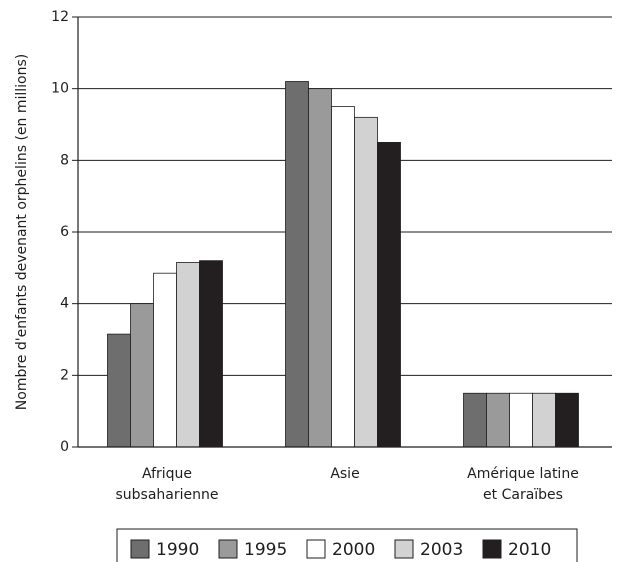  Describe the element at coordinates (316, 549) in the screenshot. I see `legend-swatch-2000` at that location.